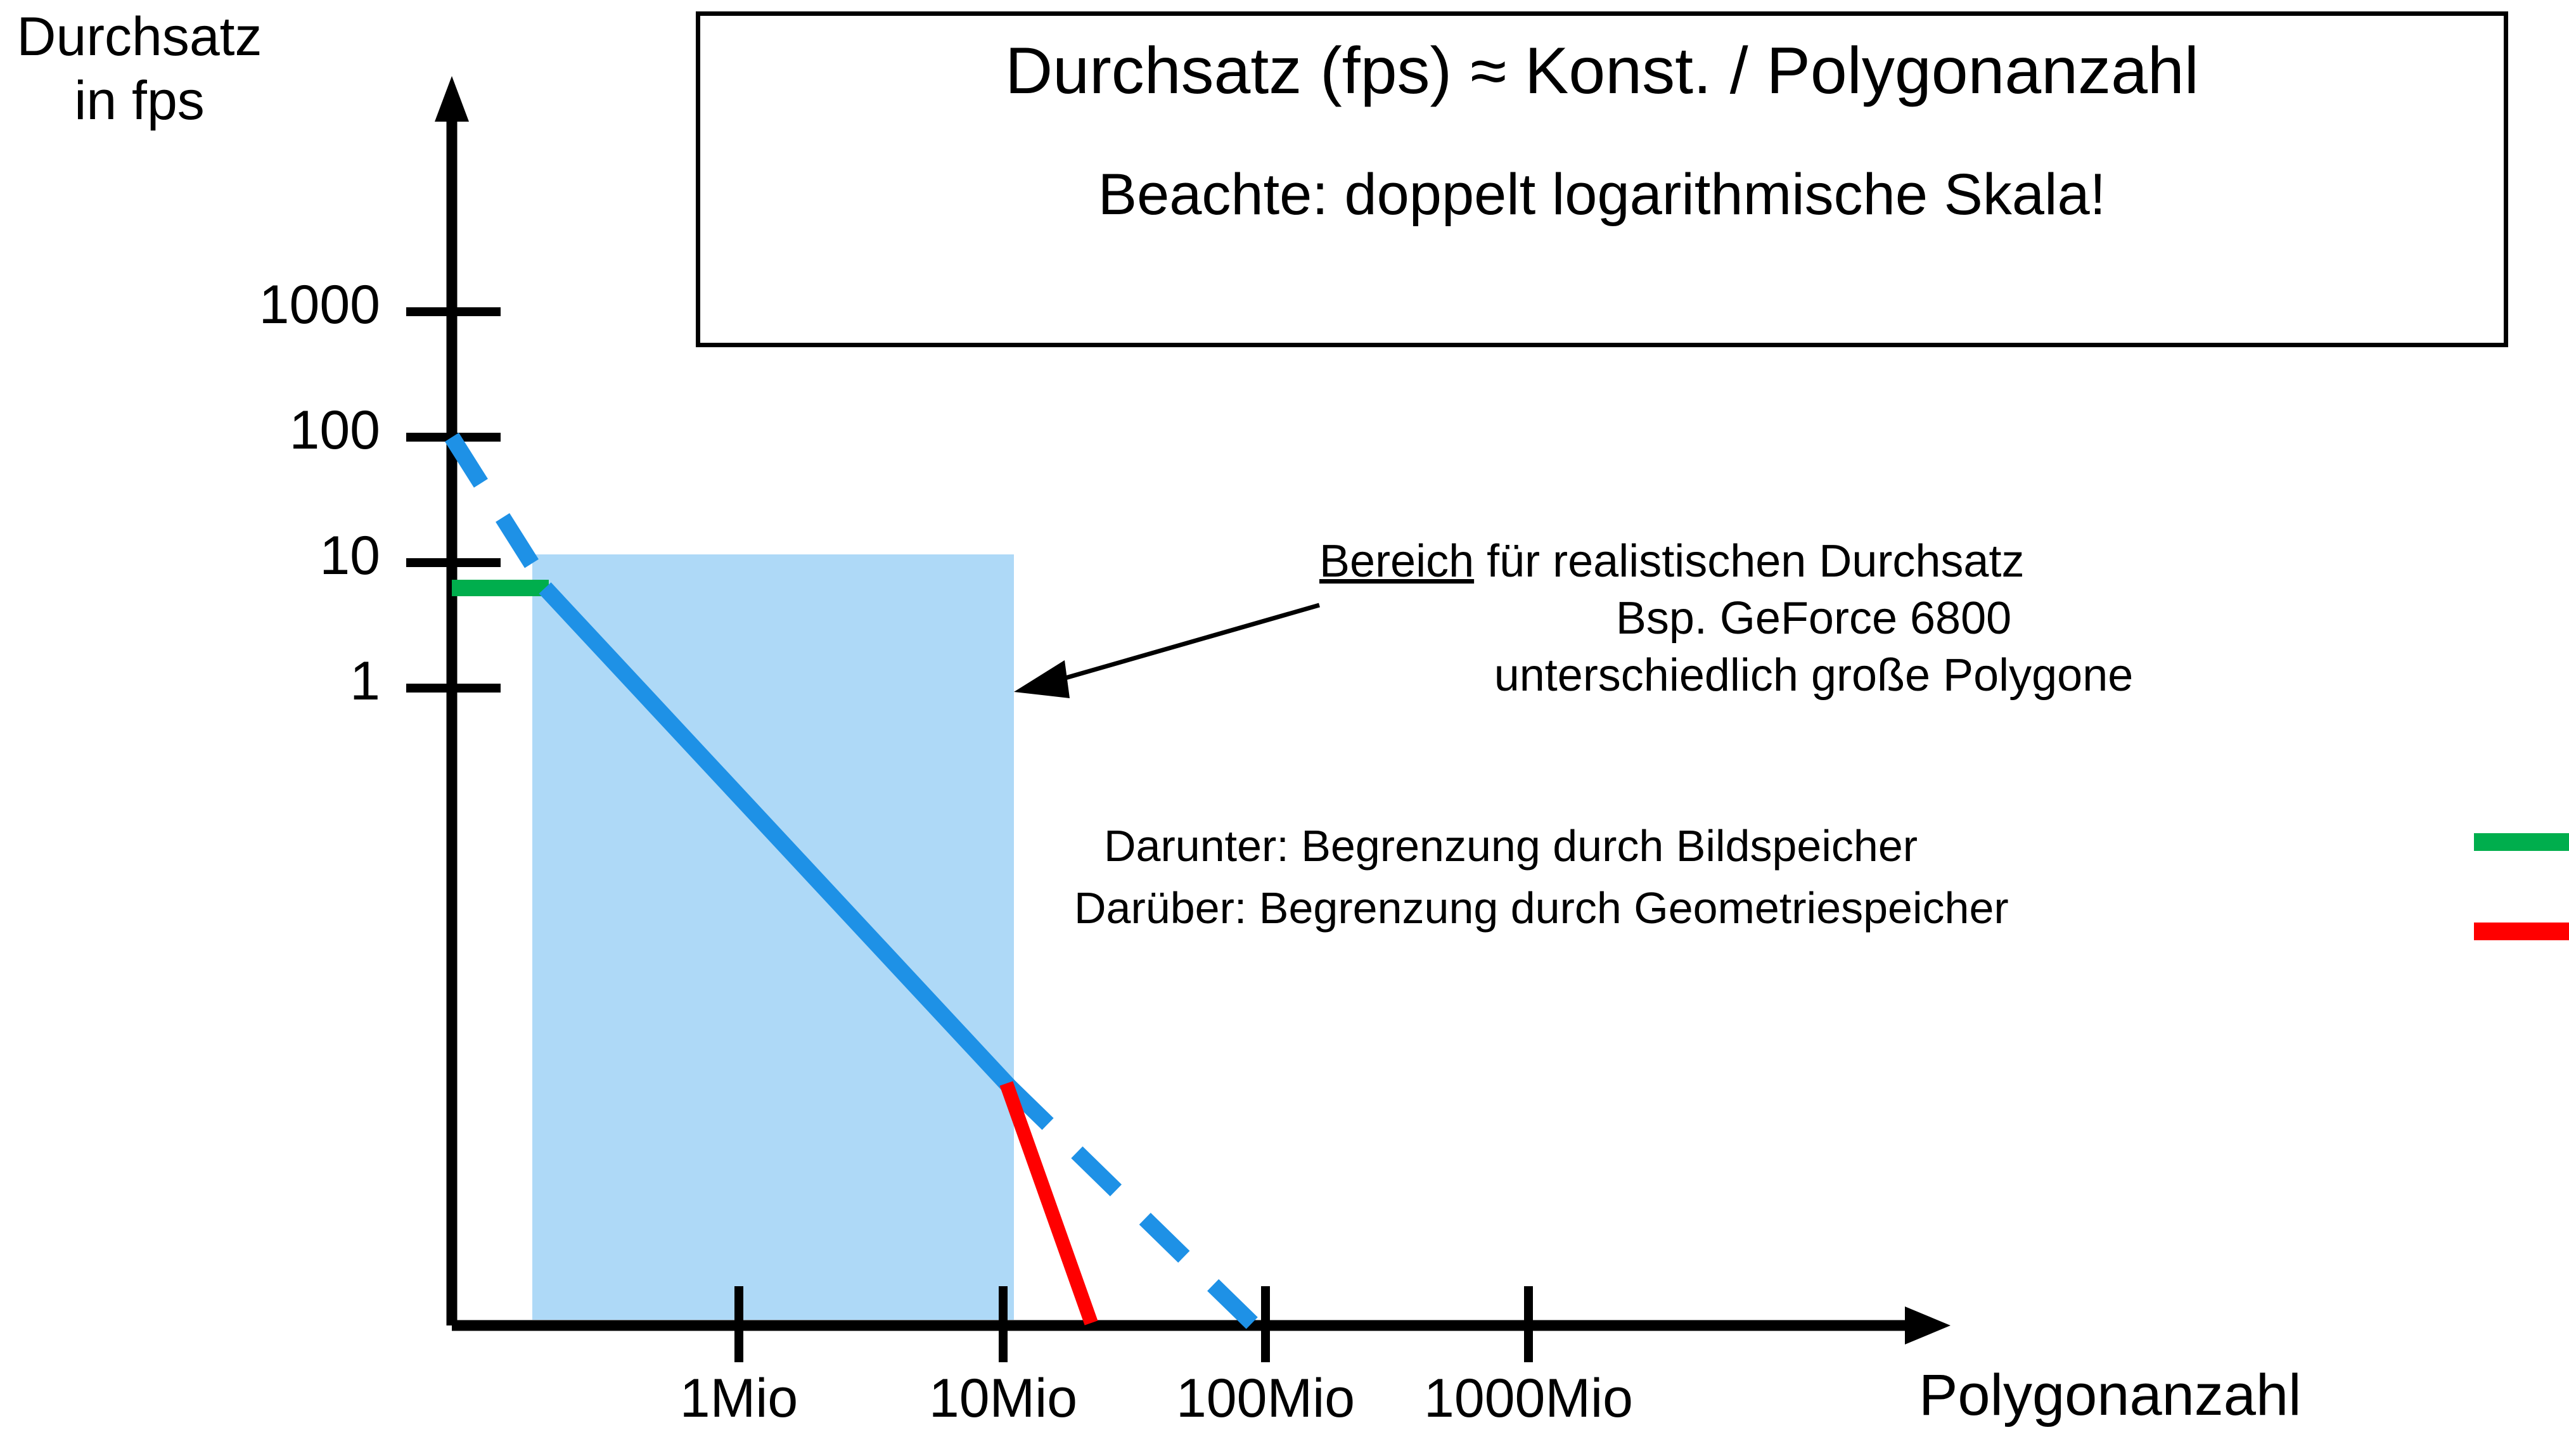 The width and height of the screenshot is (2569, 1456). I want to click on x-tick-marks, so click(1133, 1324).